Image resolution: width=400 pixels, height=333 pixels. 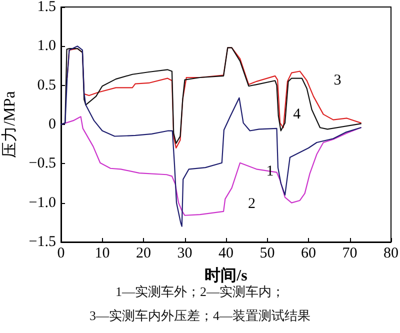 What do you see at coordinates (308, 254) in the screenshot?
I see `x-tick-label: 60` at bounding box center [308, 254].